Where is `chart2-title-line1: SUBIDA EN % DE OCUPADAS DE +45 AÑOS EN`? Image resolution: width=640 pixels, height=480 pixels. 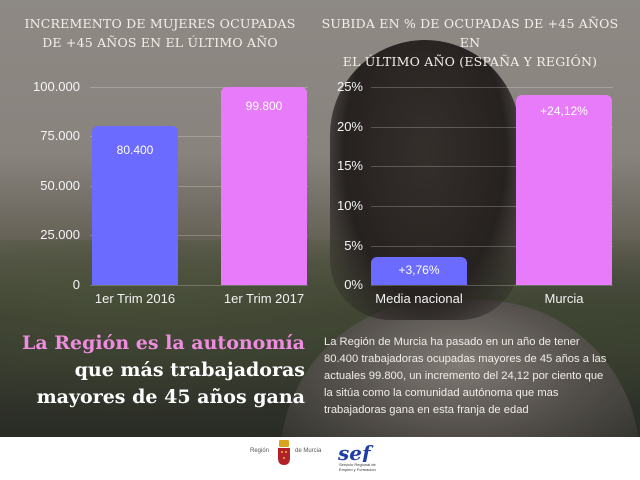
chart2-title-line1: SUBIDA EN % DE OCUPADAS DE +45 AÑOS EN is located at coordinates (470, 33).